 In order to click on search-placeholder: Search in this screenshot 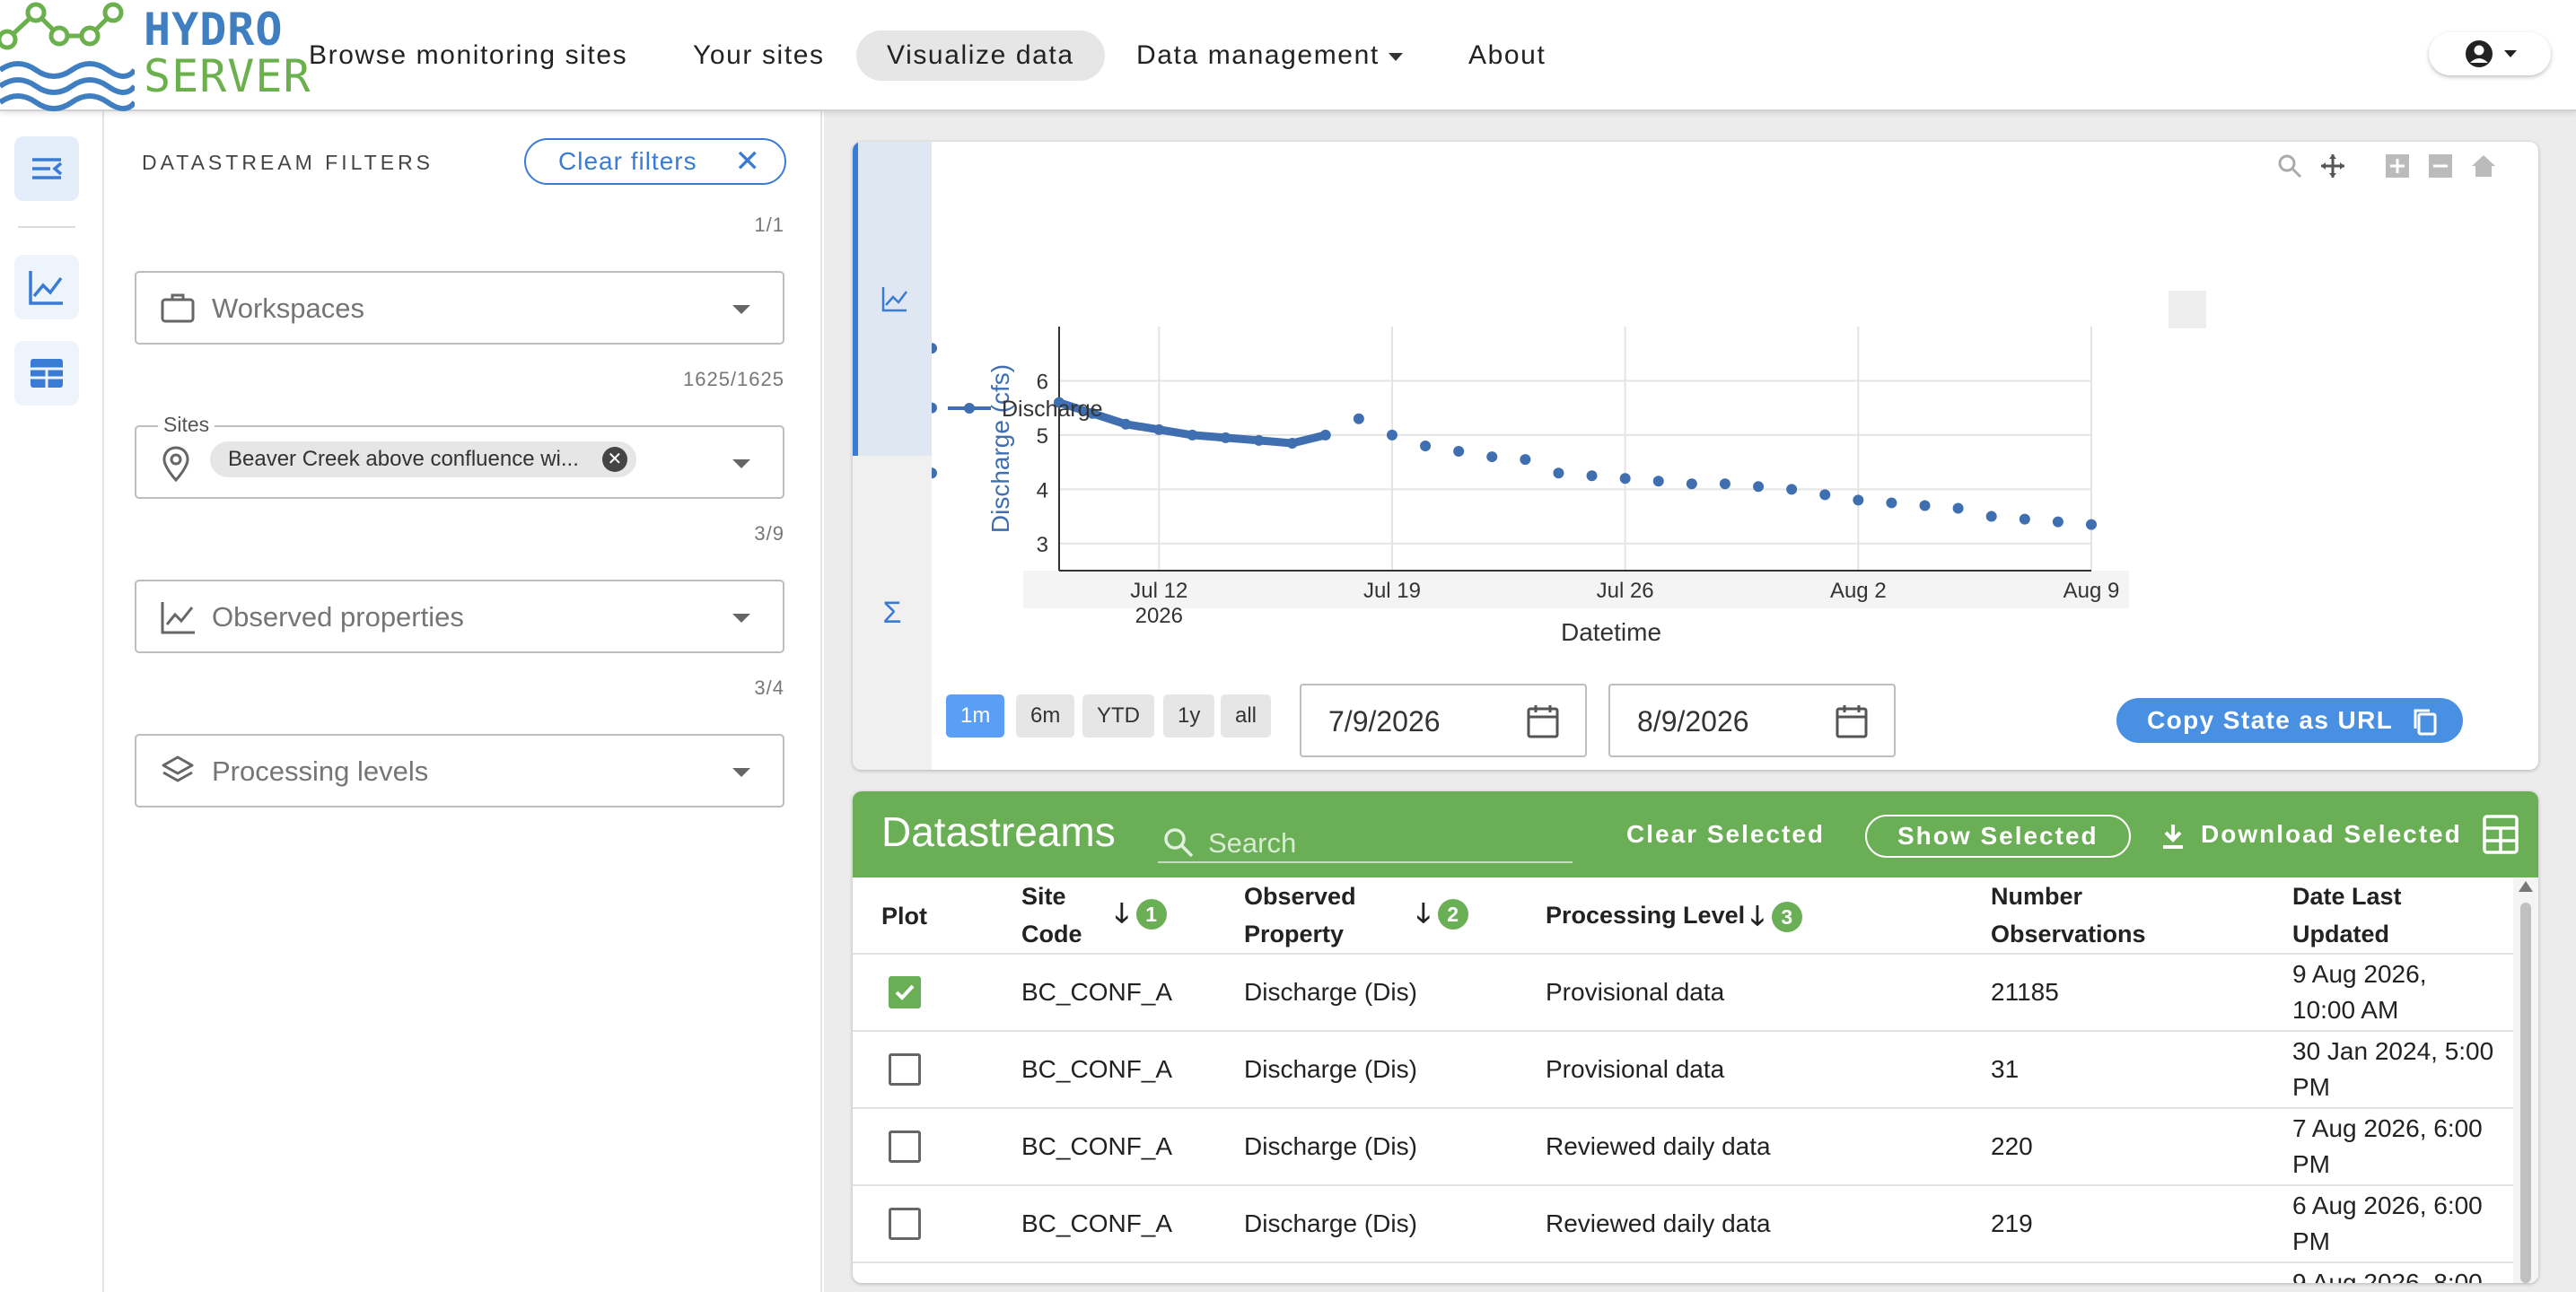, I will do `click(1252, 843)`.